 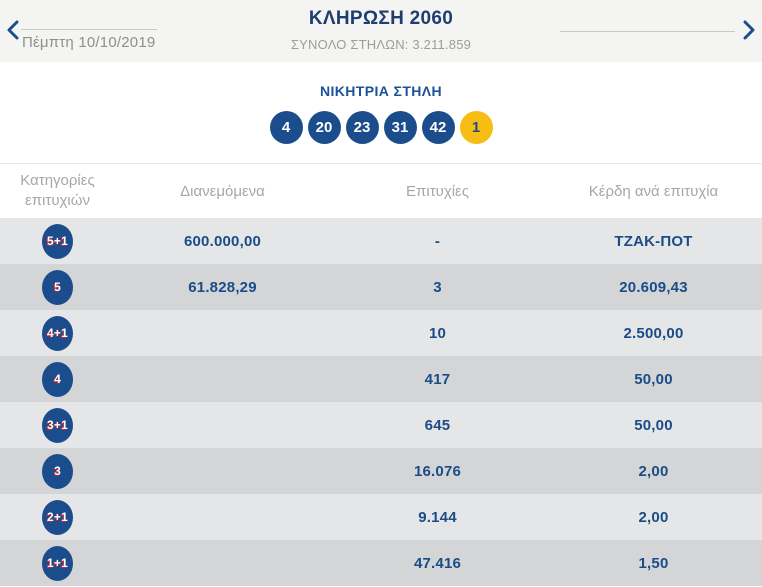 I want to click on table-row: 1+1 47.416 1,50, so click(x=381, y=563).